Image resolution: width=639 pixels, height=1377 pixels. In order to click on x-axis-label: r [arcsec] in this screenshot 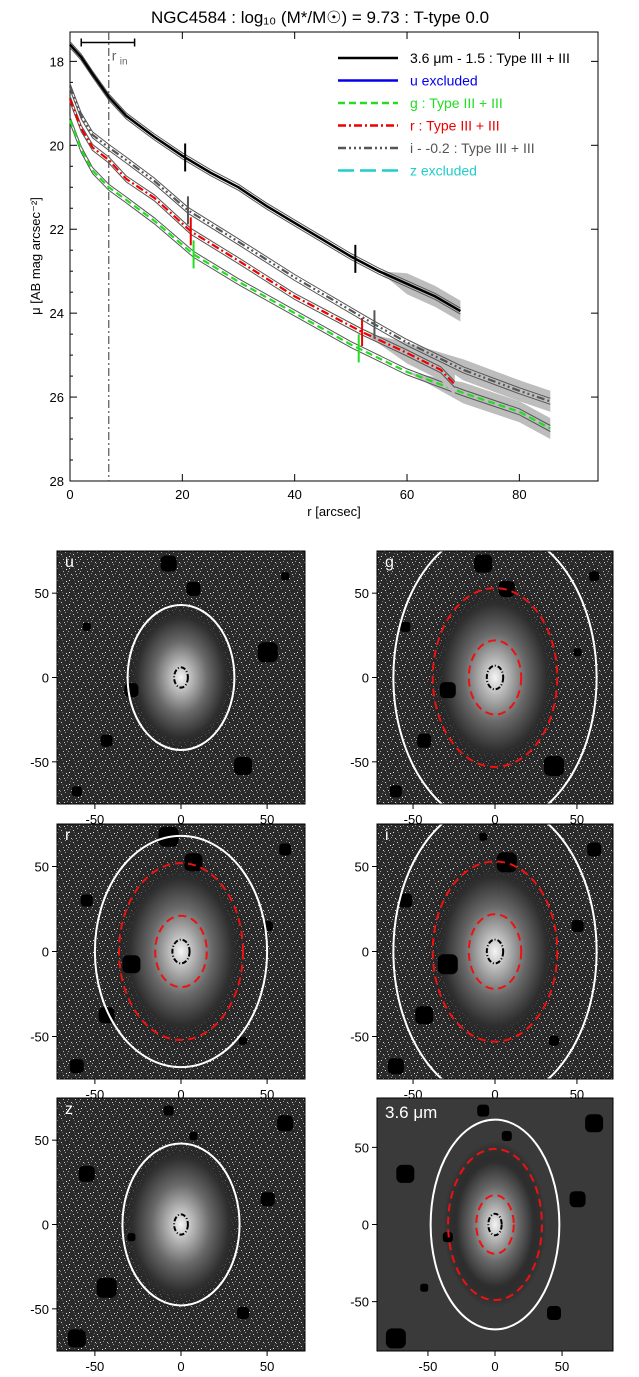, I will do `click(333, 511)`.